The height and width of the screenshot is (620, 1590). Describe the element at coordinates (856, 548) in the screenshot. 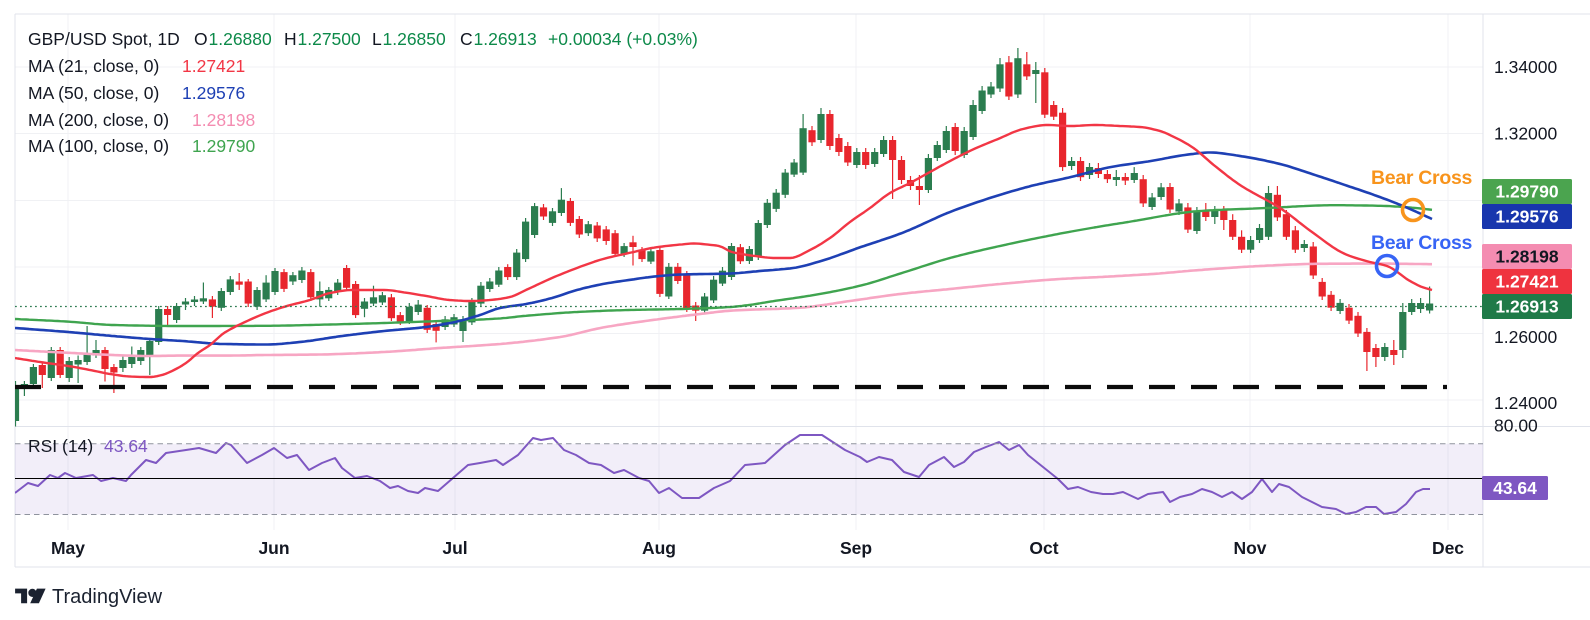

I see `svg-text: Sep` at that location.